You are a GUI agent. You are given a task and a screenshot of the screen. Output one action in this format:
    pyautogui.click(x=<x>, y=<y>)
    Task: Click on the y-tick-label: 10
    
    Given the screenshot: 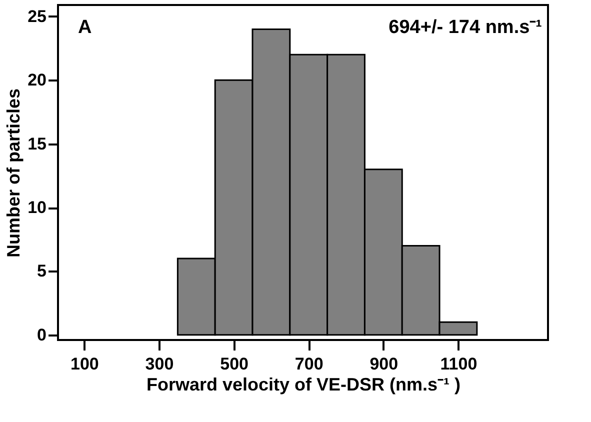 What is the action you would take?
    pyautogui.click(x=37, y=208)
    